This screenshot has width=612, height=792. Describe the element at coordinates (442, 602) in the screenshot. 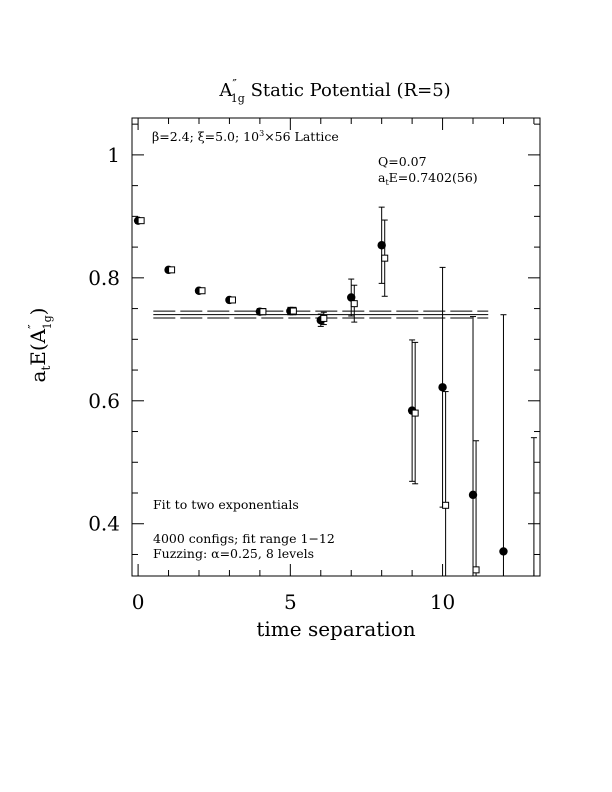

I see `x-tick-label: 10` at that location.